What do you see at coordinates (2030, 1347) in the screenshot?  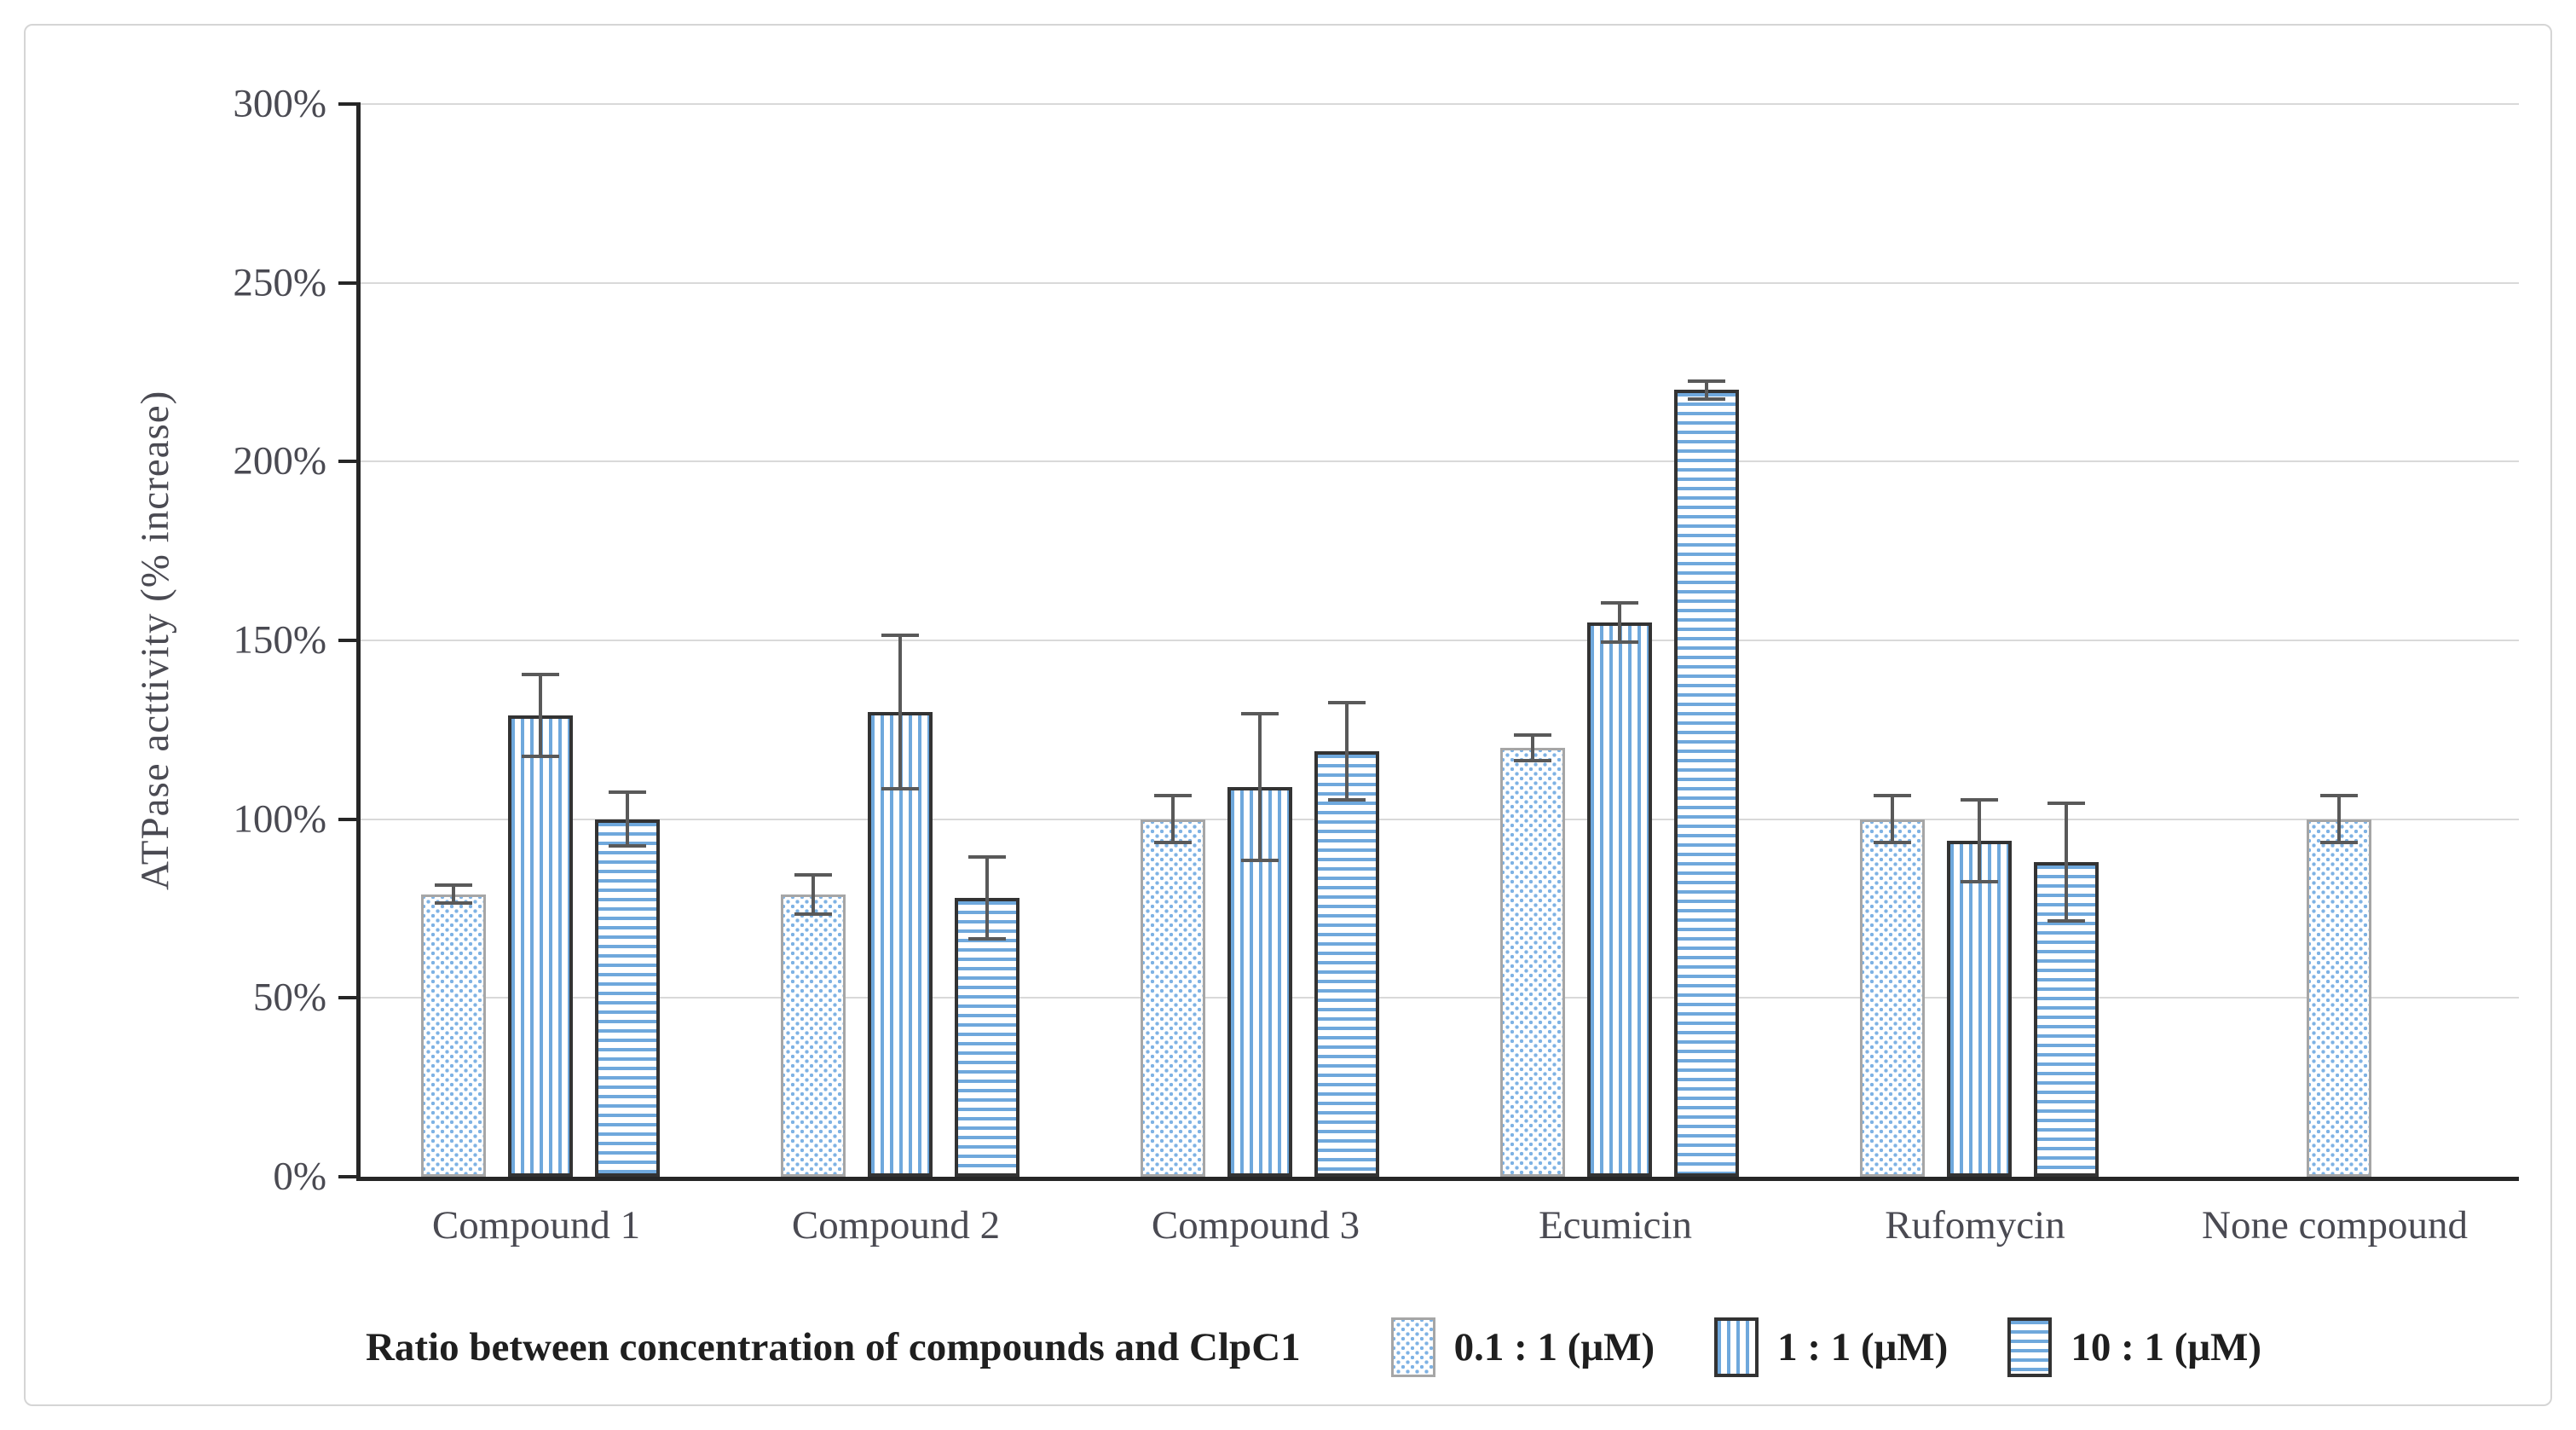 I see `legend-swatch-horizontal-stripes-icon` at bounding box center [2030, 1347].